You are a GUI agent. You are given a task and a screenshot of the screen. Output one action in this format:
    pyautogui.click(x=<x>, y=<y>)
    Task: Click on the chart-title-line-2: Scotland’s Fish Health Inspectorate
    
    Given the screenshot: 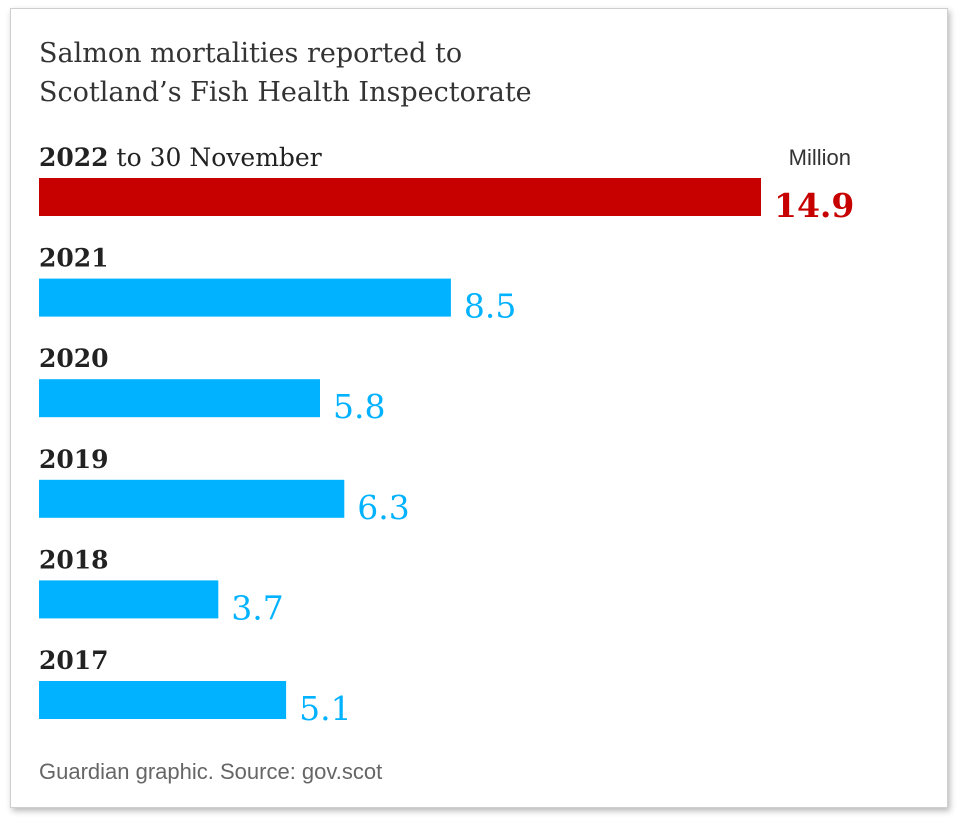 What is the action you would take?
    pyautogui.click(x=285, y=92)
    